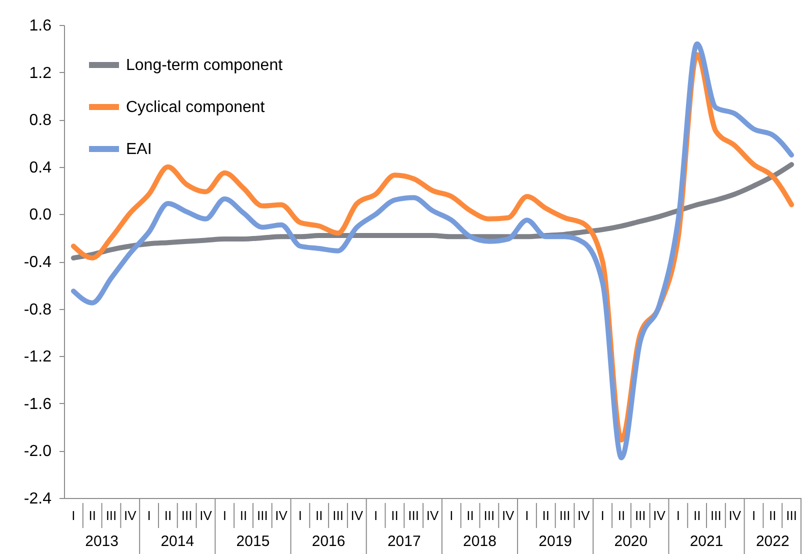 This screenshot has width=803, height=554. I want to click on text: 2018, so click(479, 541).